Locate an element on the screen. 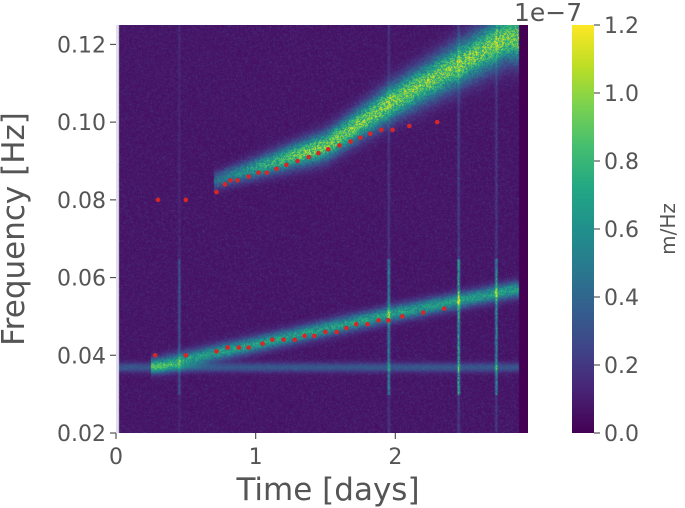 This screenshot has height=508, width=685. colorbar-ticks: 0.0 0.2 0.4 0.6 0.8 1.0 1.2 is located at coordinates (616, 230).